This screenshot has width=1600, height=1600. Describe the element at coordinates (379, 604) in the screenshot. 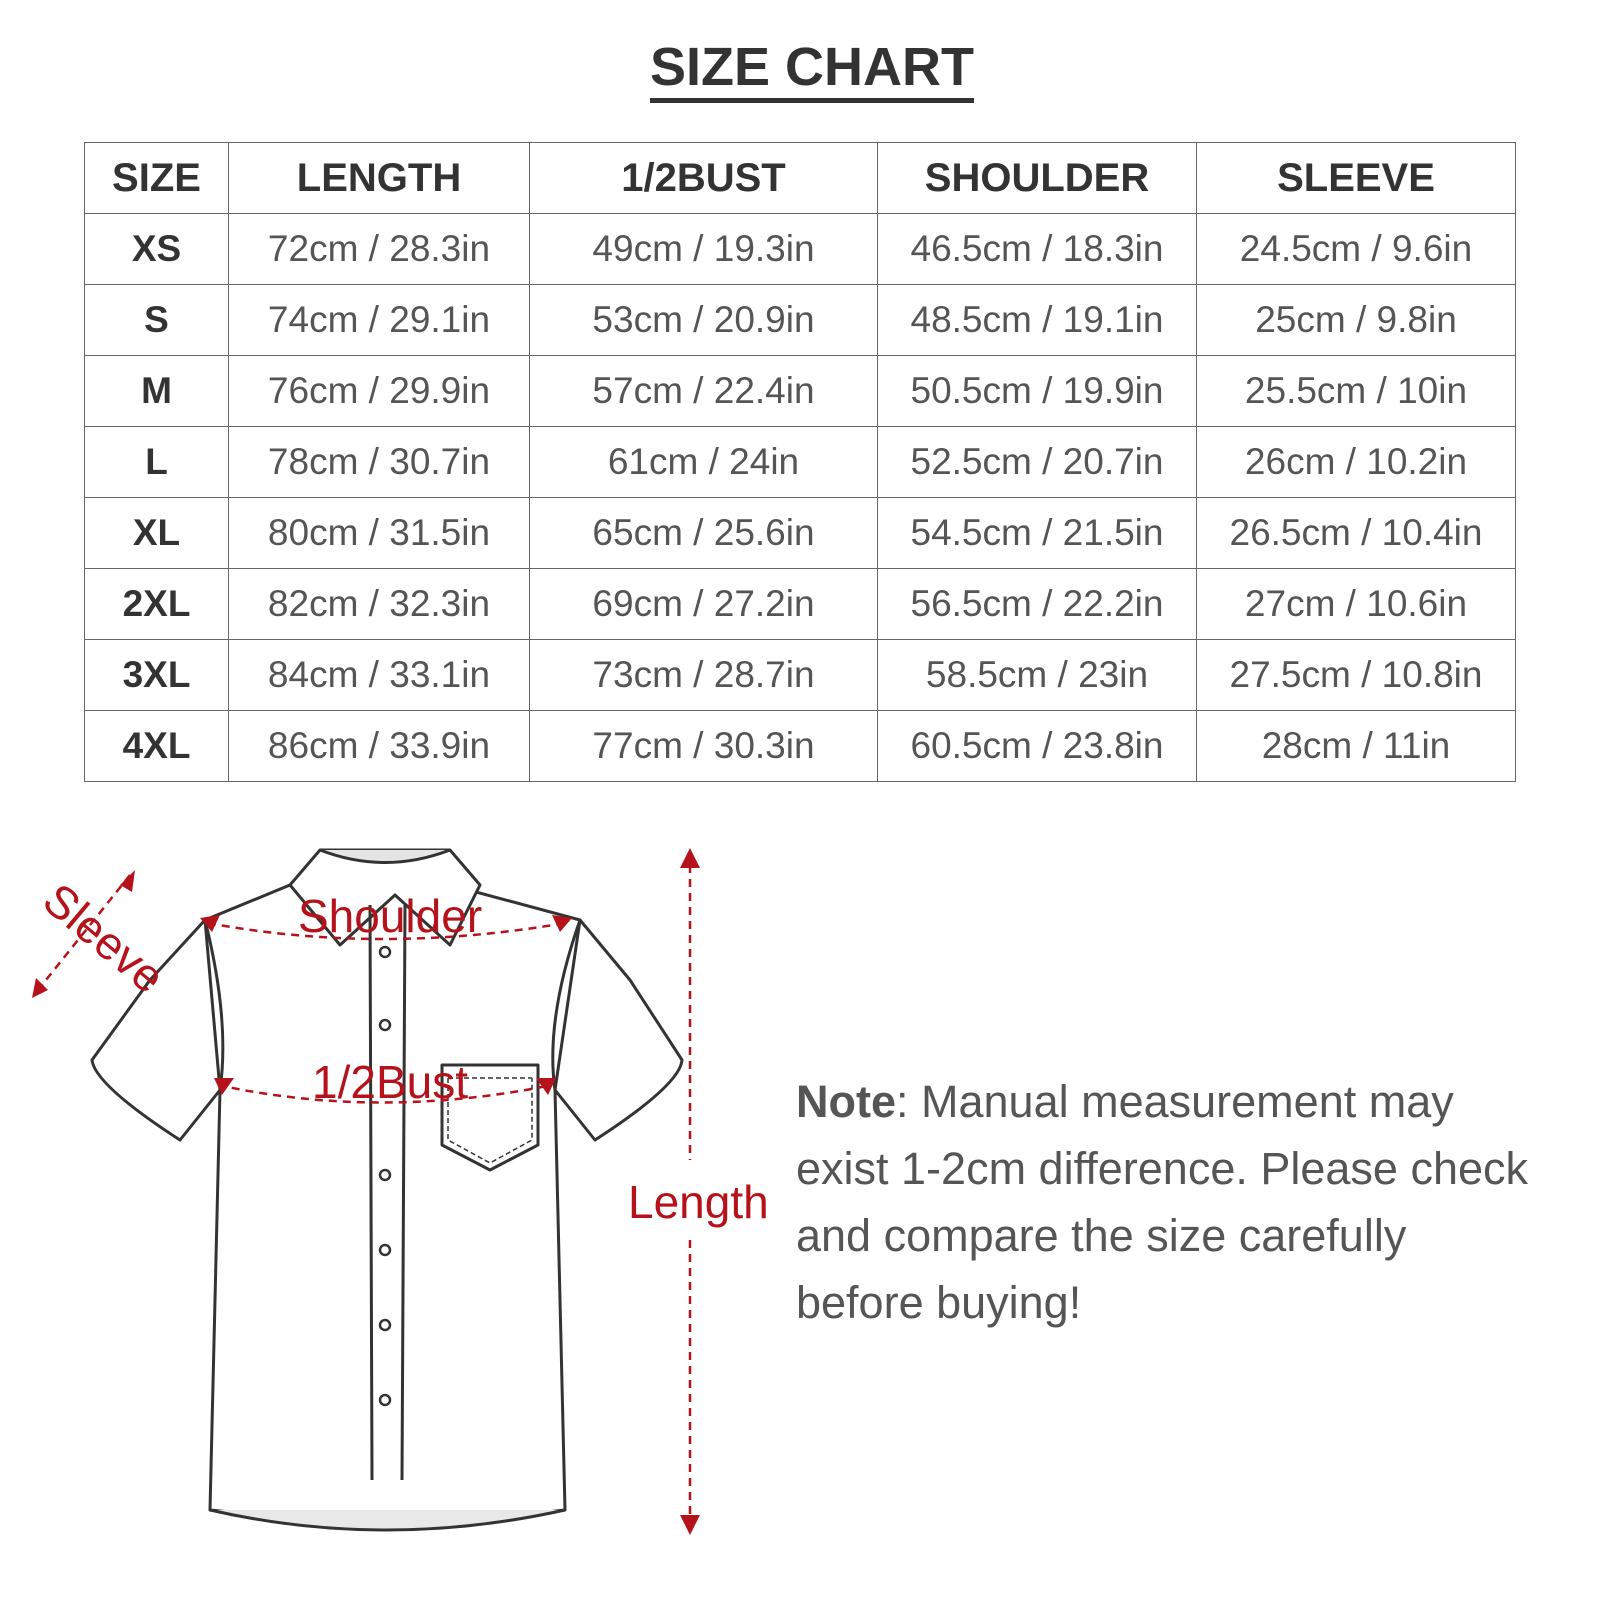

I see `measurement-cell: 82cm / 32.3in` at that location.